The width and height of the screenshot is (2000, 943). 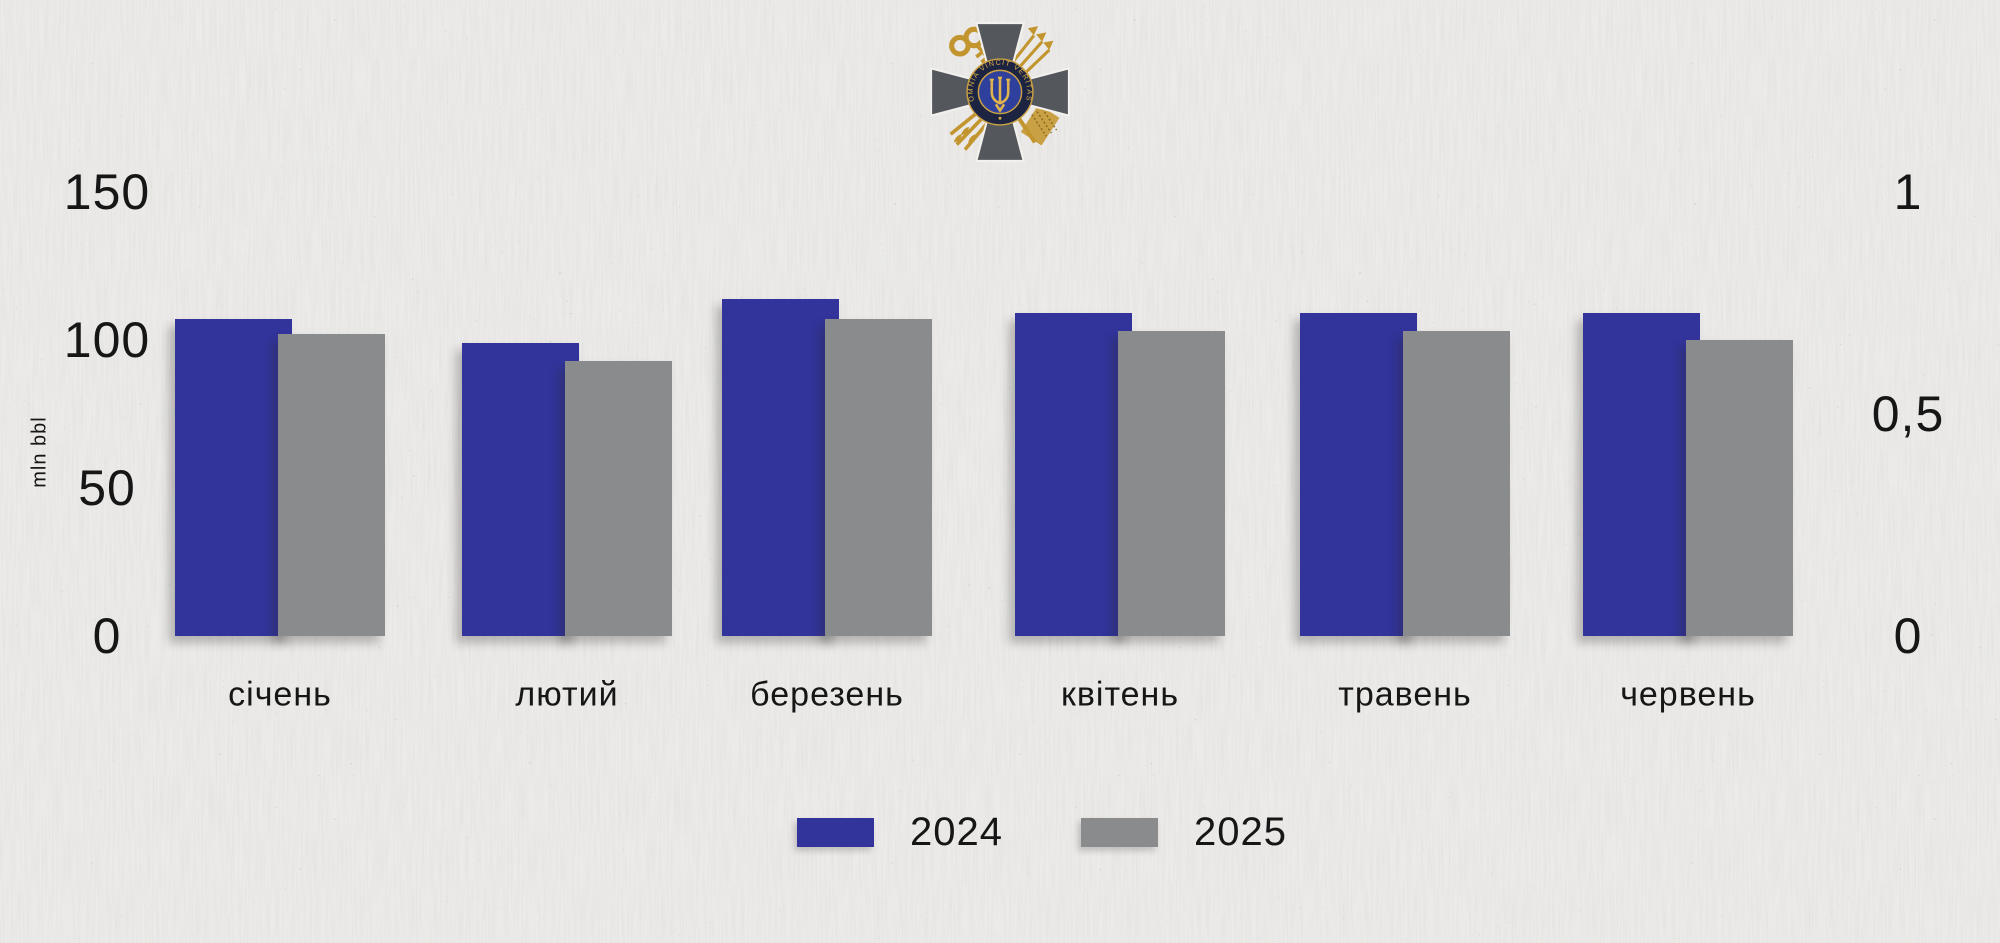 I want to click on left-axis-tick-50: 50, so click(x=107, y=488).